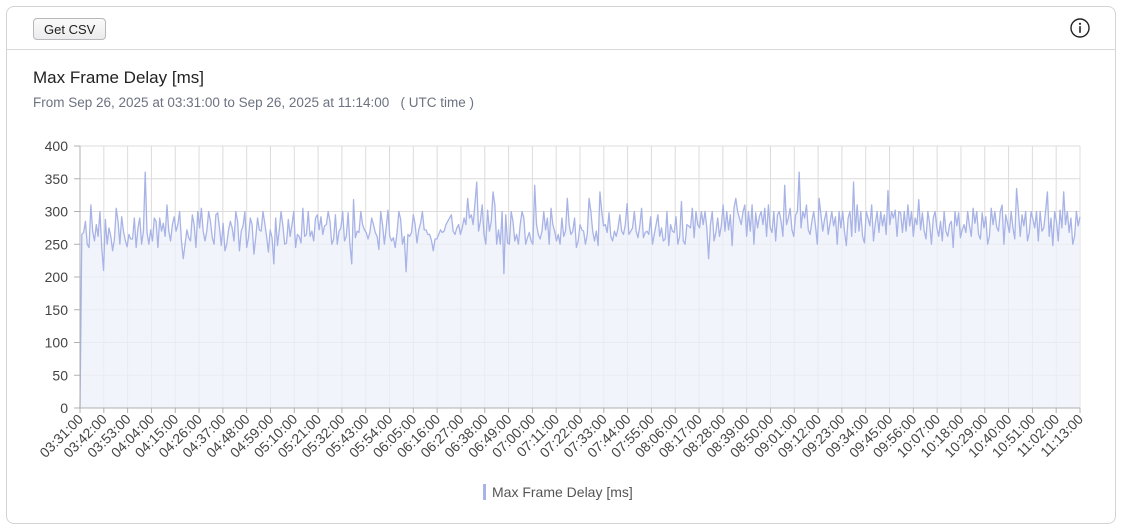 The image size is (1124, 531). Describe the element at coordinates (57, 244) in the screenshot. I see `y-tick-label: 250` at that location.